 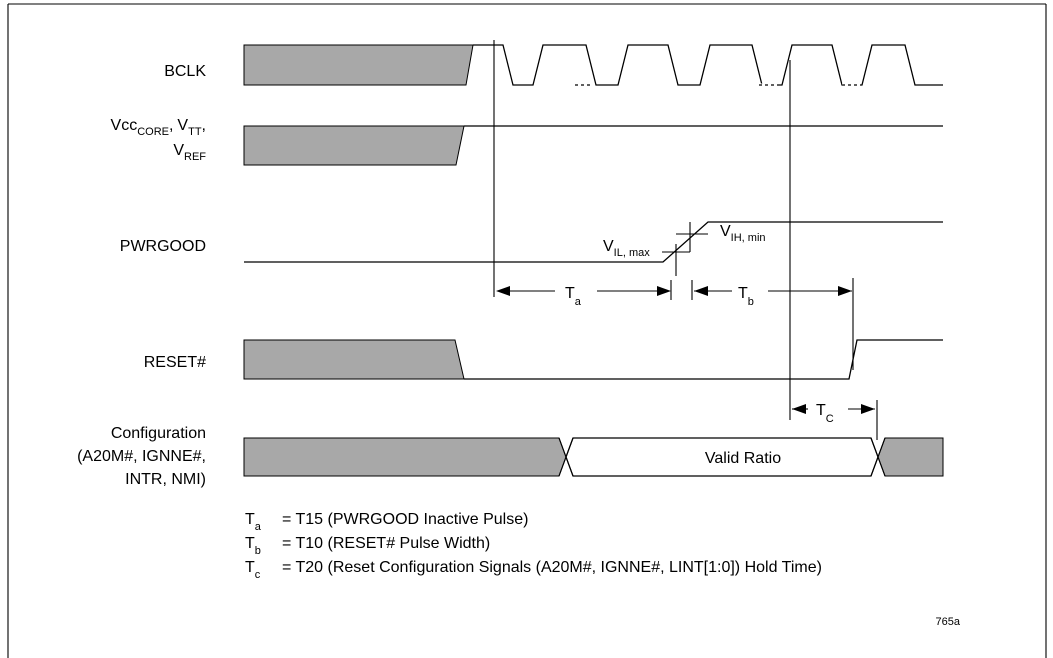 I want to click on legend-ta-base: T, so click(x=250, y=519).